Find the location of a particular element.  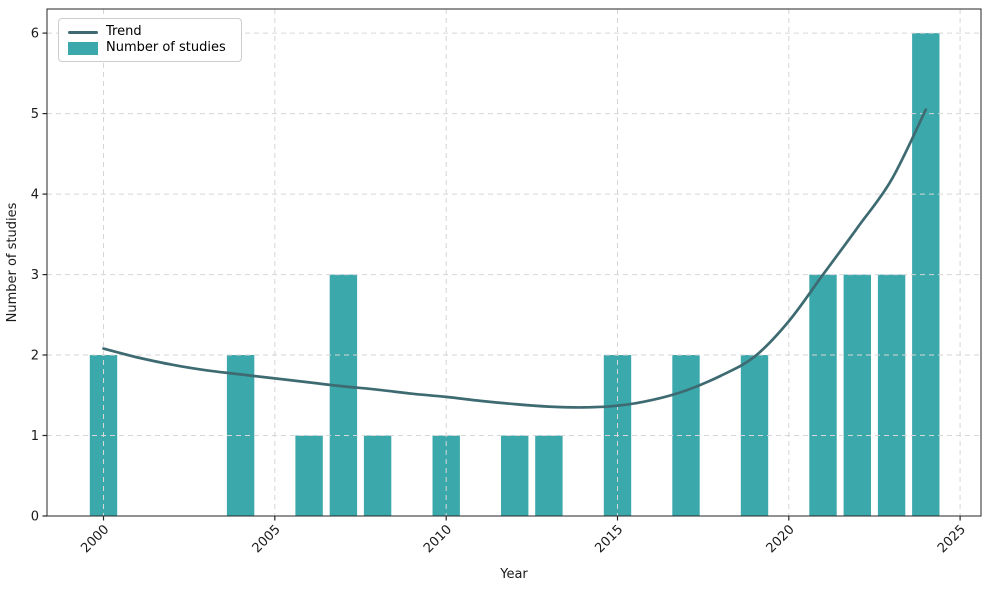

bar-2010 is located at coordinates (446, 475).